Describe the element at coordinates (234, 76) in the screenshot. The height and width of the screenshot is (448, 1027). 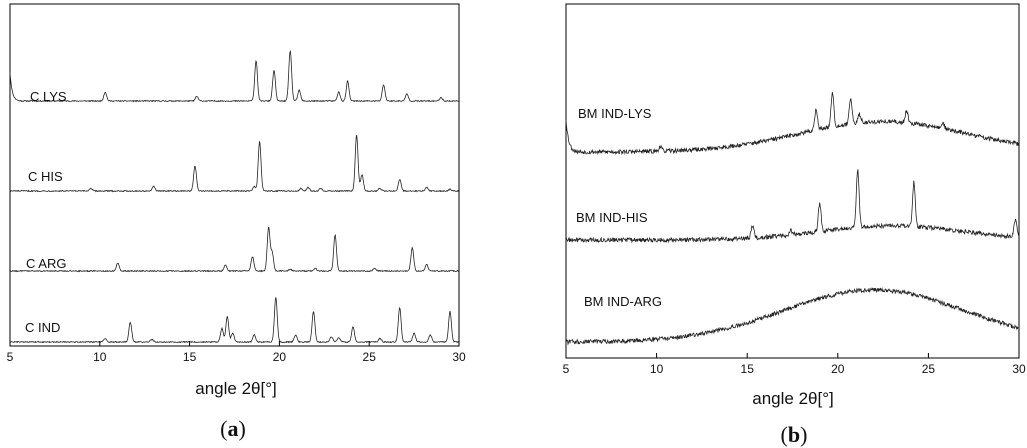
I see `xrd-trace-c-lys` at that location.